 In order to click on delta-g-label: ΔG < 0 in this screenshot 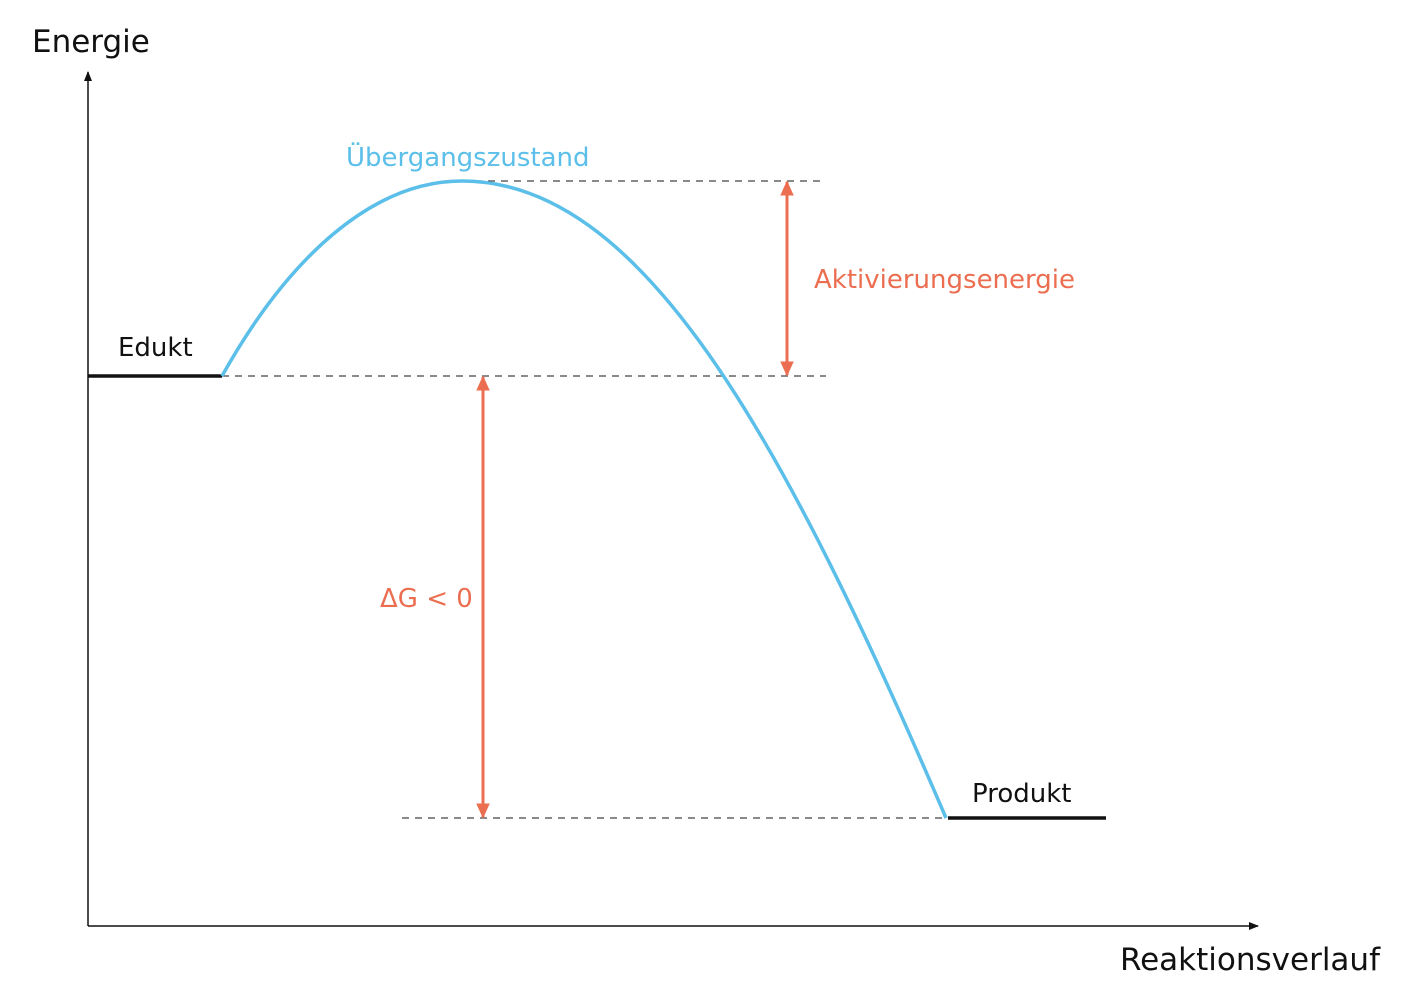, I will do `click(426, 599)`.